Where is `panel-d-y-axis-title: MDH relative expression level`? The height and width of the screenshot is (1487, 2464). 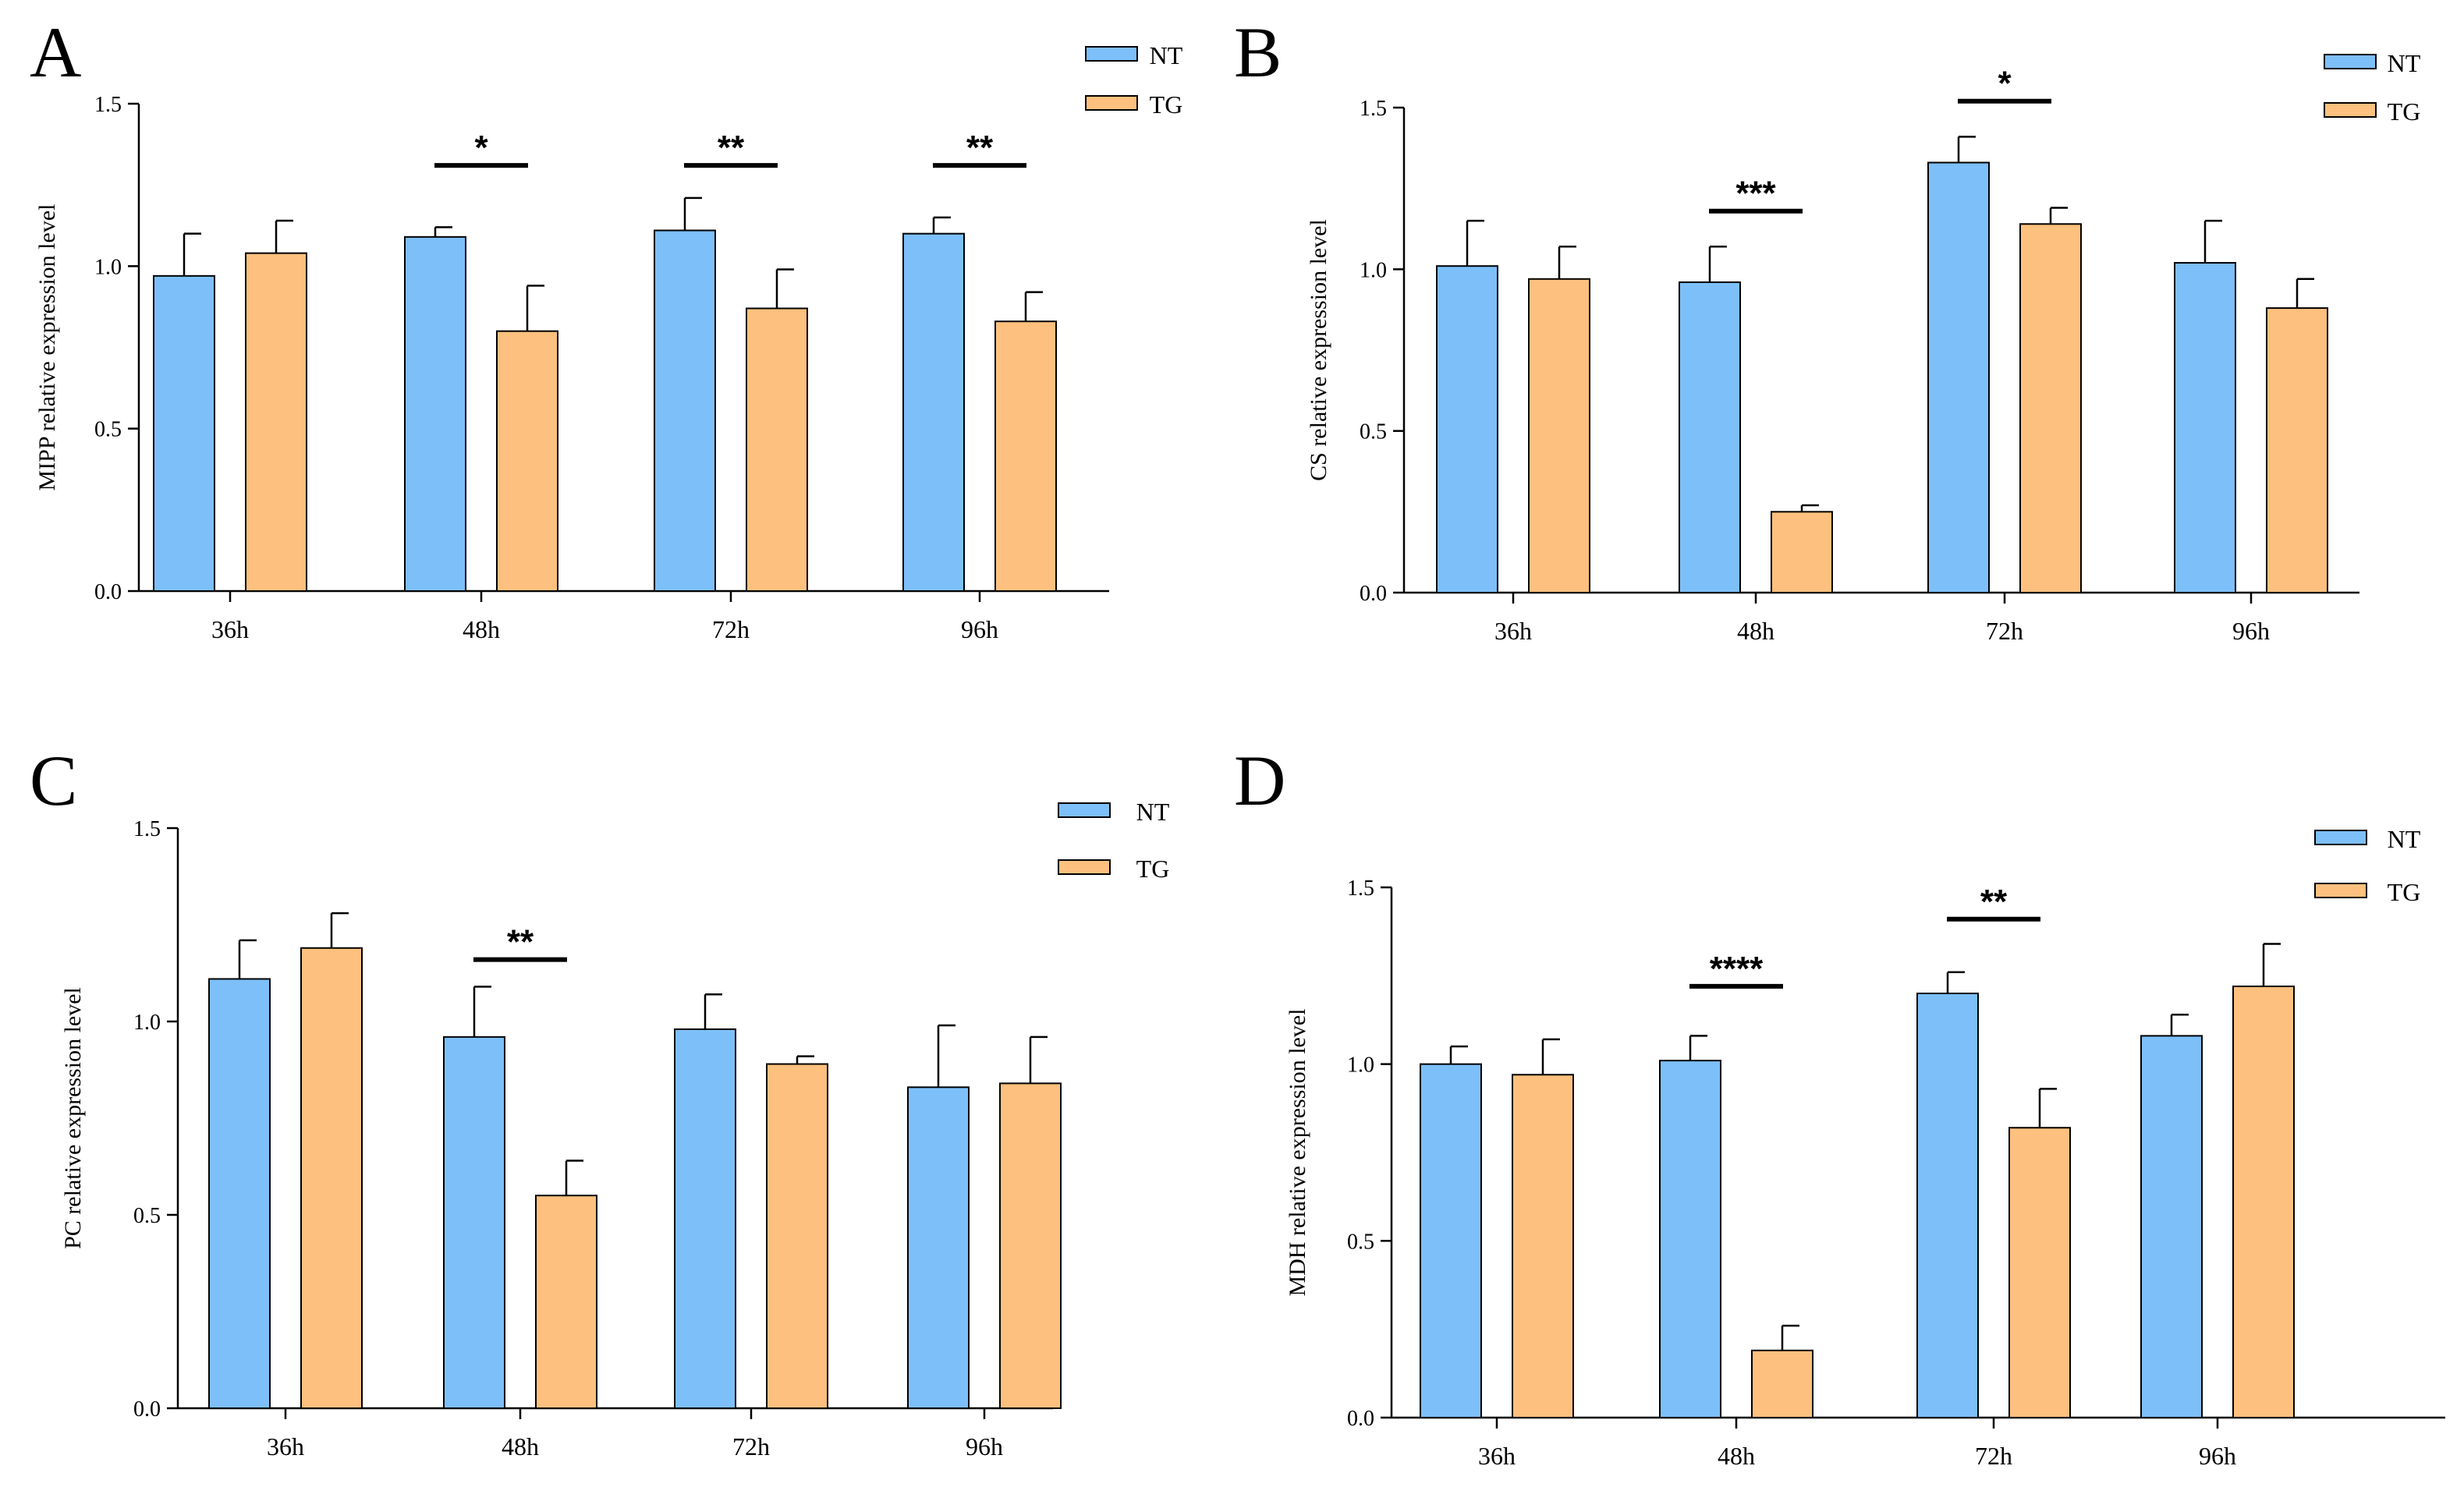
panel-d-y-axis-title: MDH relative expression level is located at coordinates (1297, 1152).